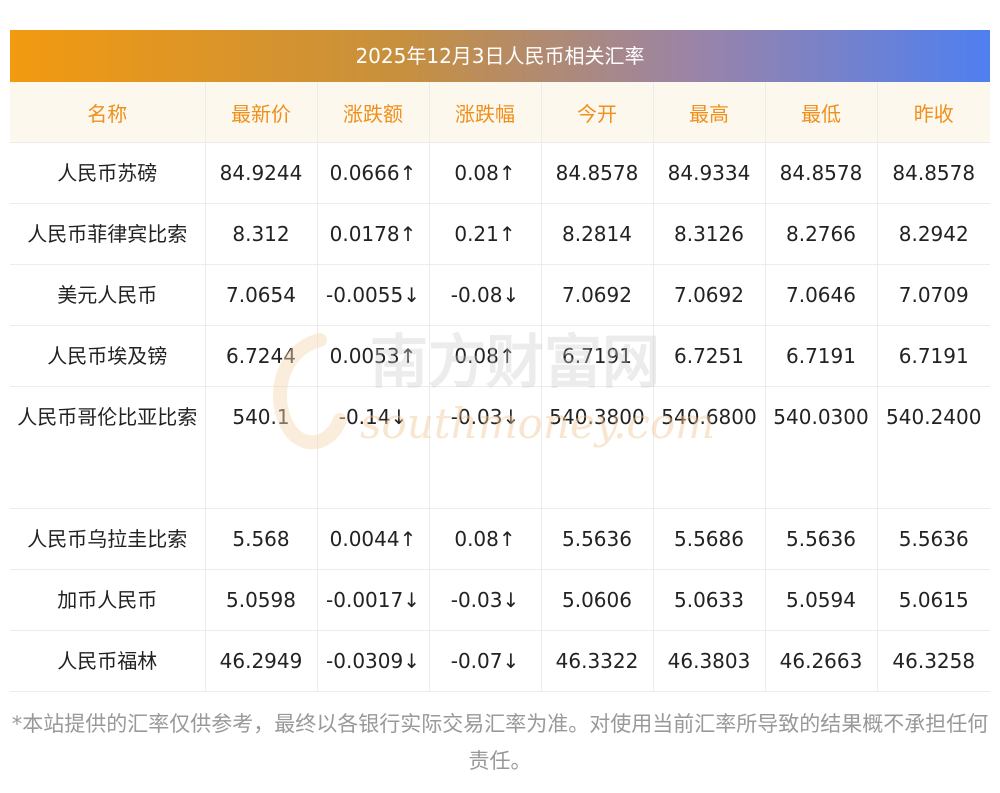  What do you see at coordinates (500, 56) in the screenshot?
I see `page-title: 2025年12月3日人民币相关汇率` at bounding box center [500, 56].